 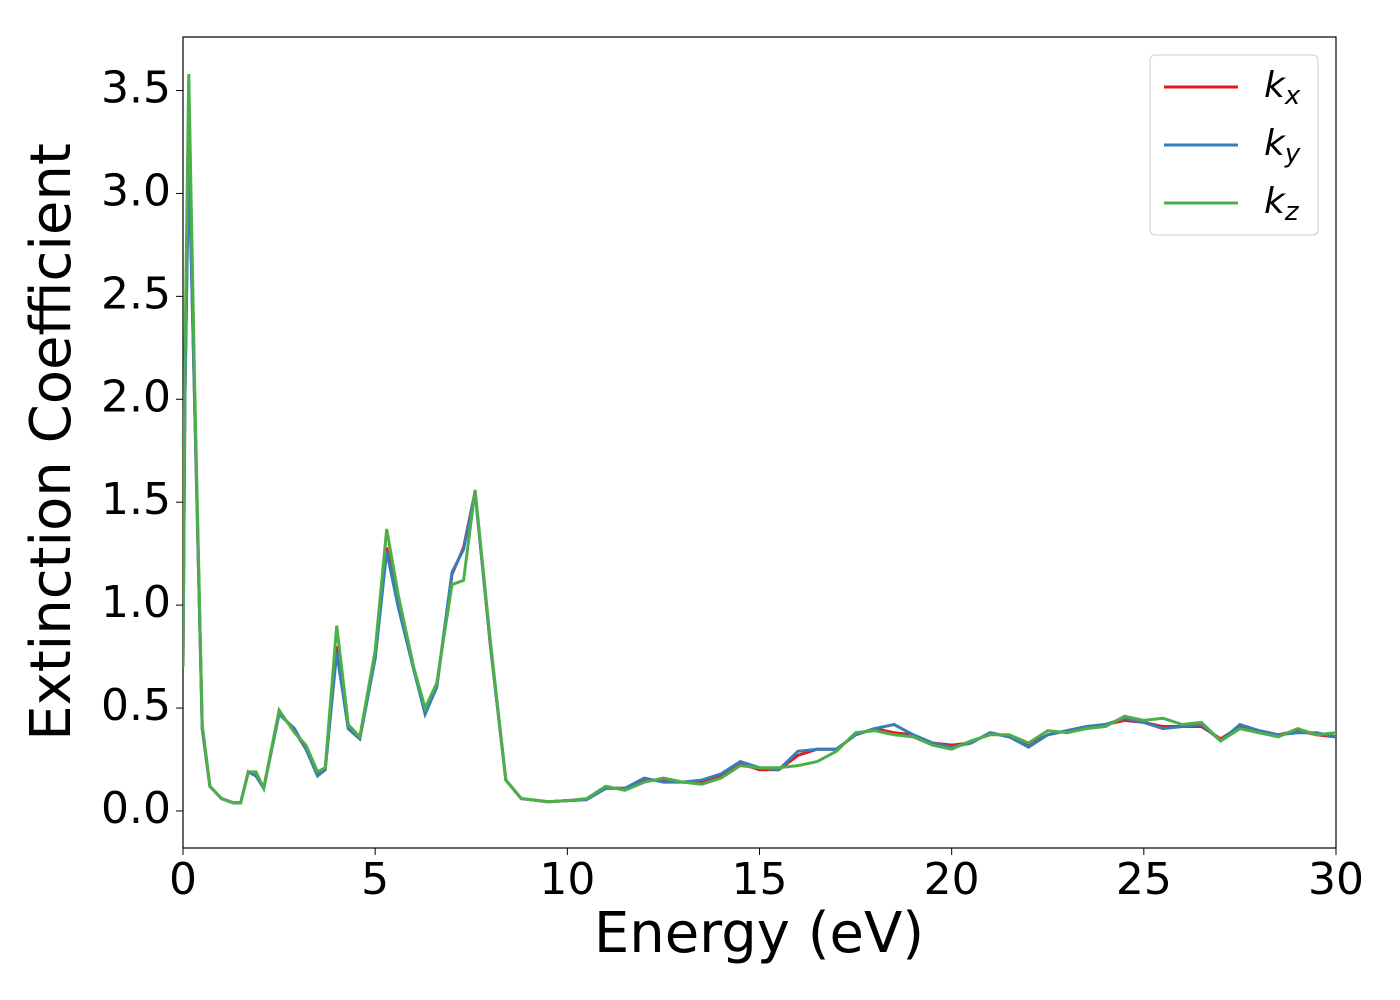 What do you see at coordinates (952, 879) in the screenshot?
I see `x-tick-label: 20` at bounding box center [952, 879].